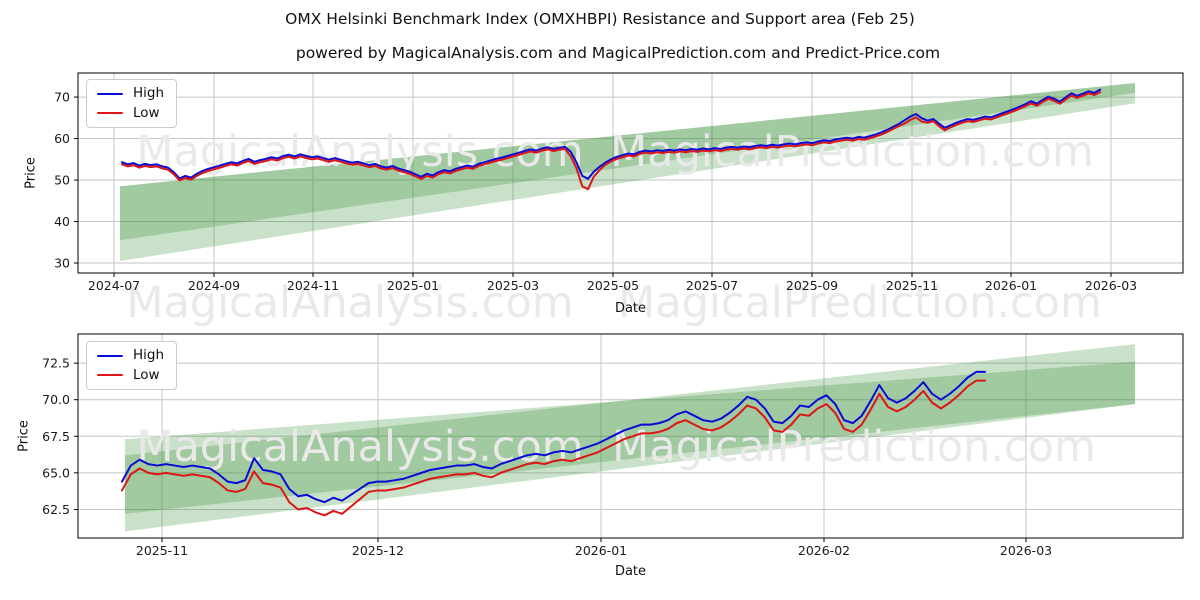 This screenshot has width=1200, height=600. I want to click on svg-text: 2025-09, so click(812, 285).